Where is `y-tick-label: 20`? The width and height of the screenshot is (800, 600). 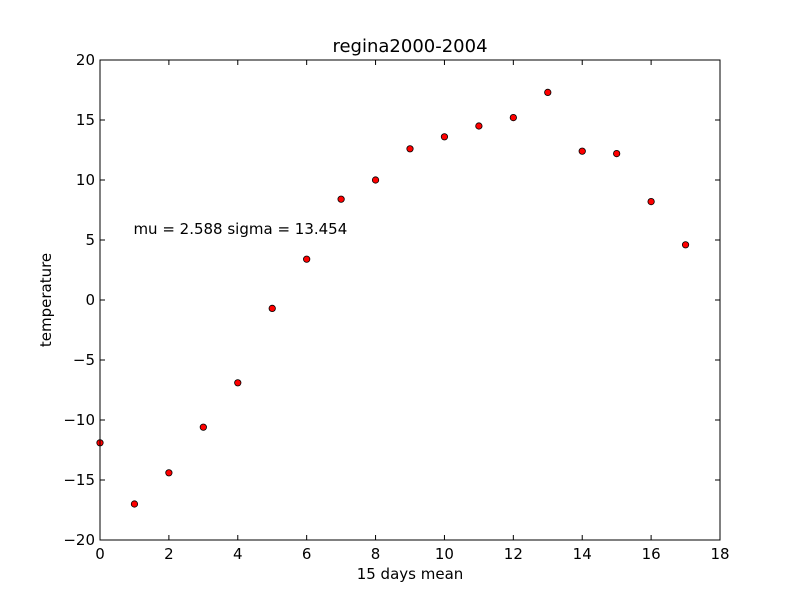 y-tick-label: 20 is located at coordinates (85, 60).